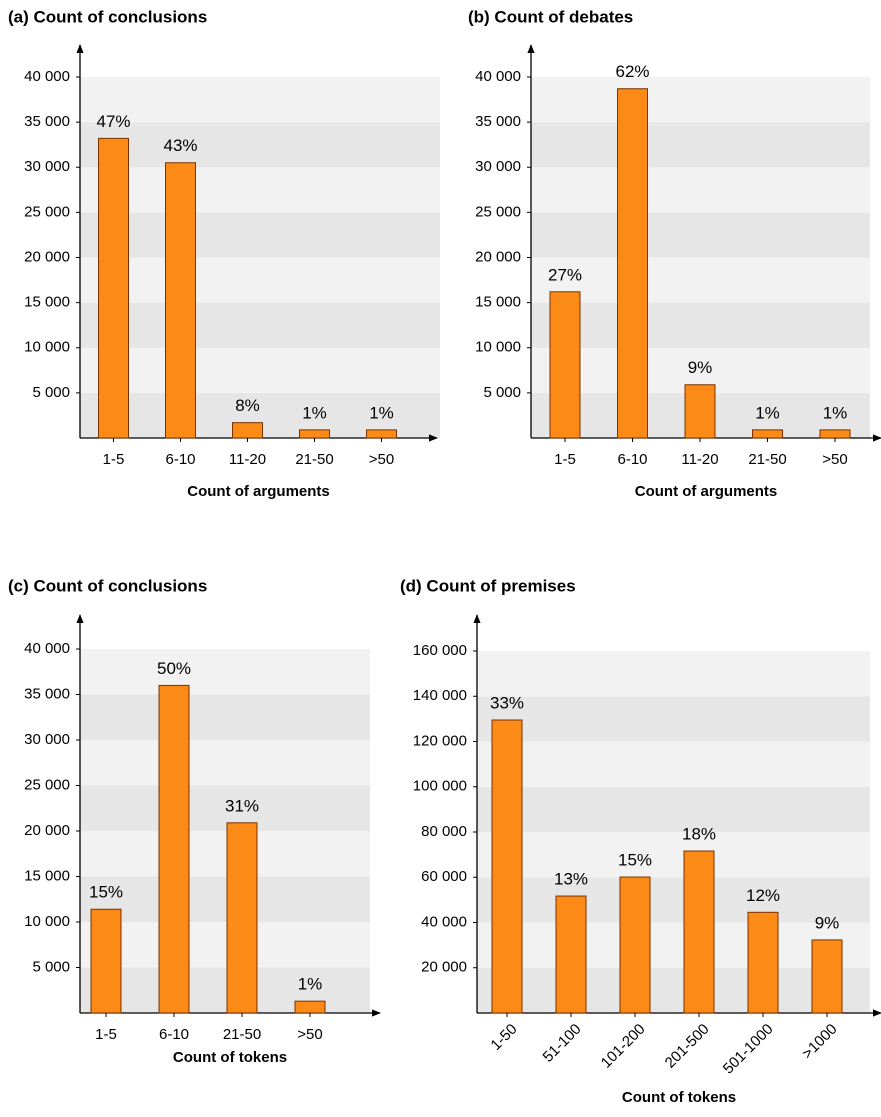  I want to click on y-tick-label: 100 000, so click(440, 786).